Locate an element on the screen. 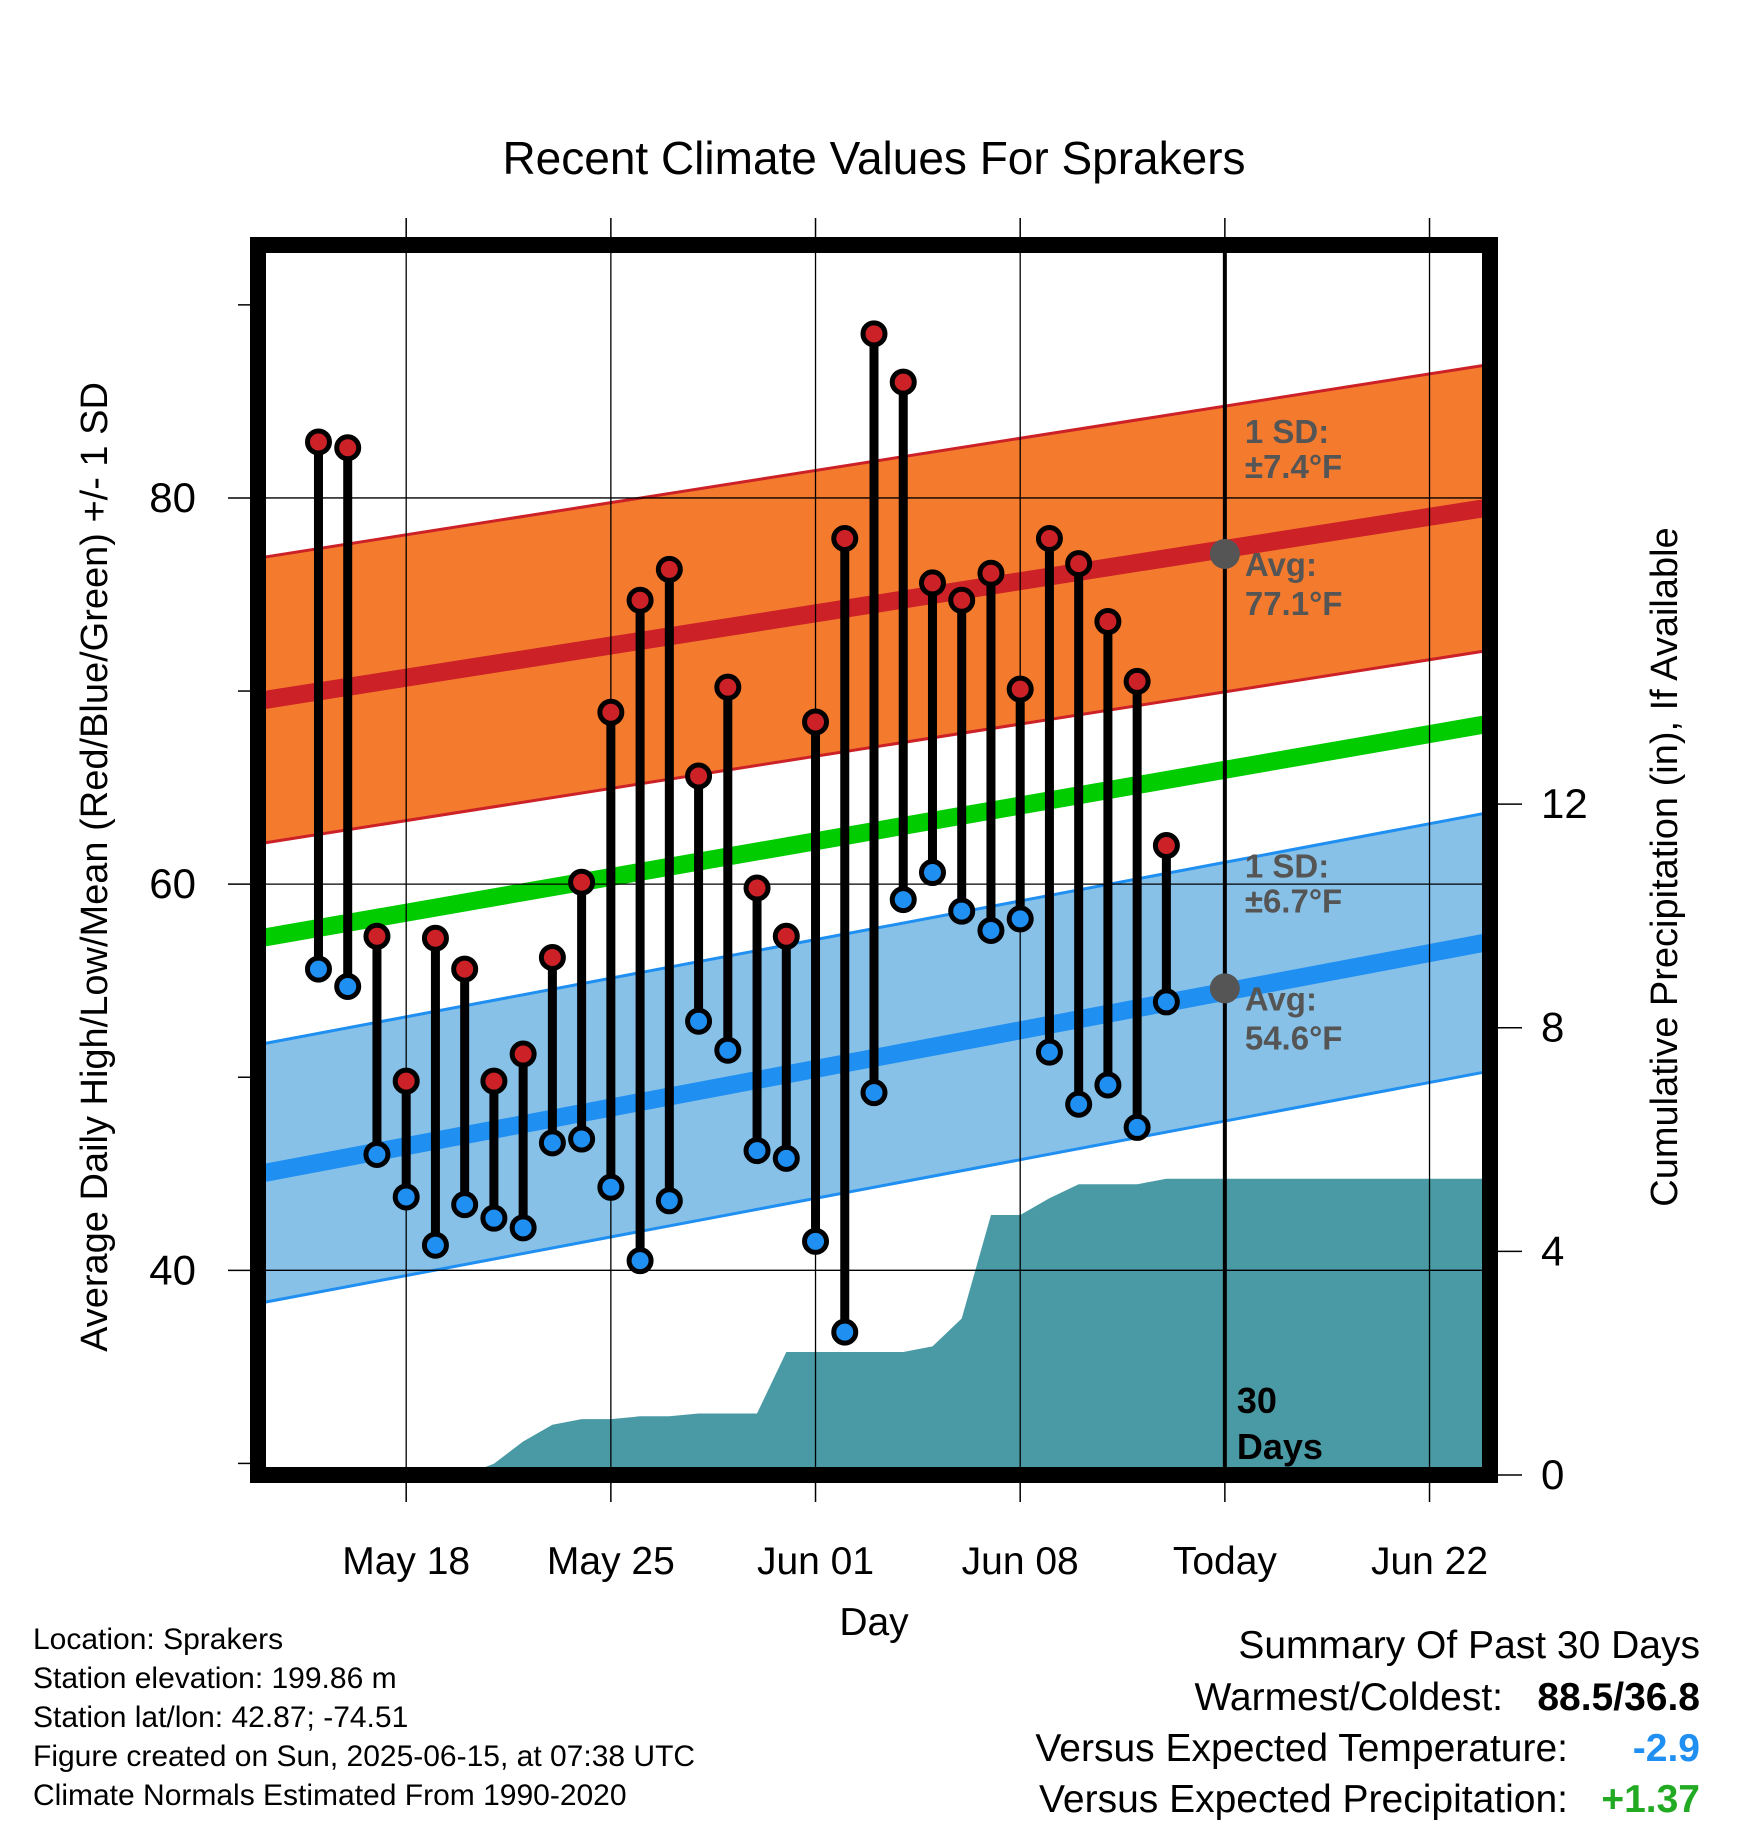  low-annotation-avg-label: Avg: is located at coordinates (1281, 998).